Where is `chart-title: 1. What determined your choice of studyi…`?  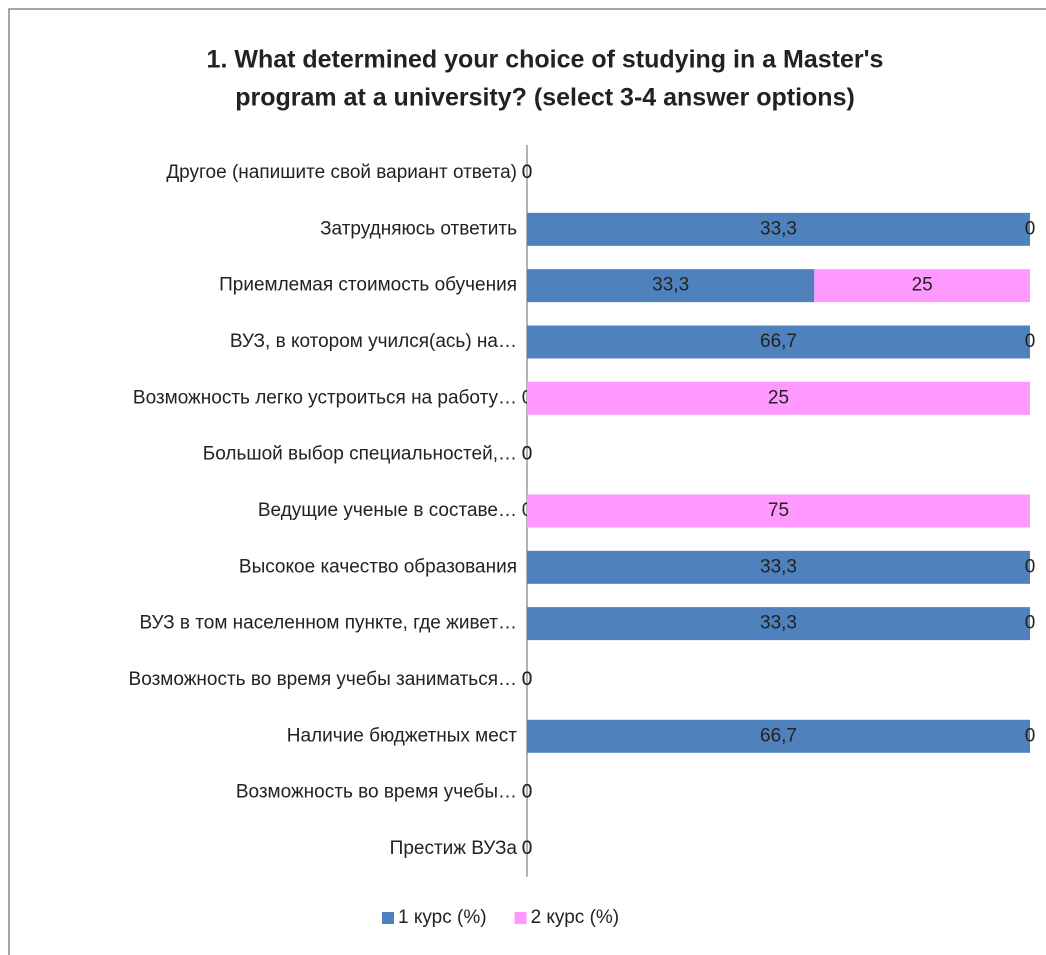
chart-title: 1. What determined your choice of studyi… is located at coordinates (545, 60).